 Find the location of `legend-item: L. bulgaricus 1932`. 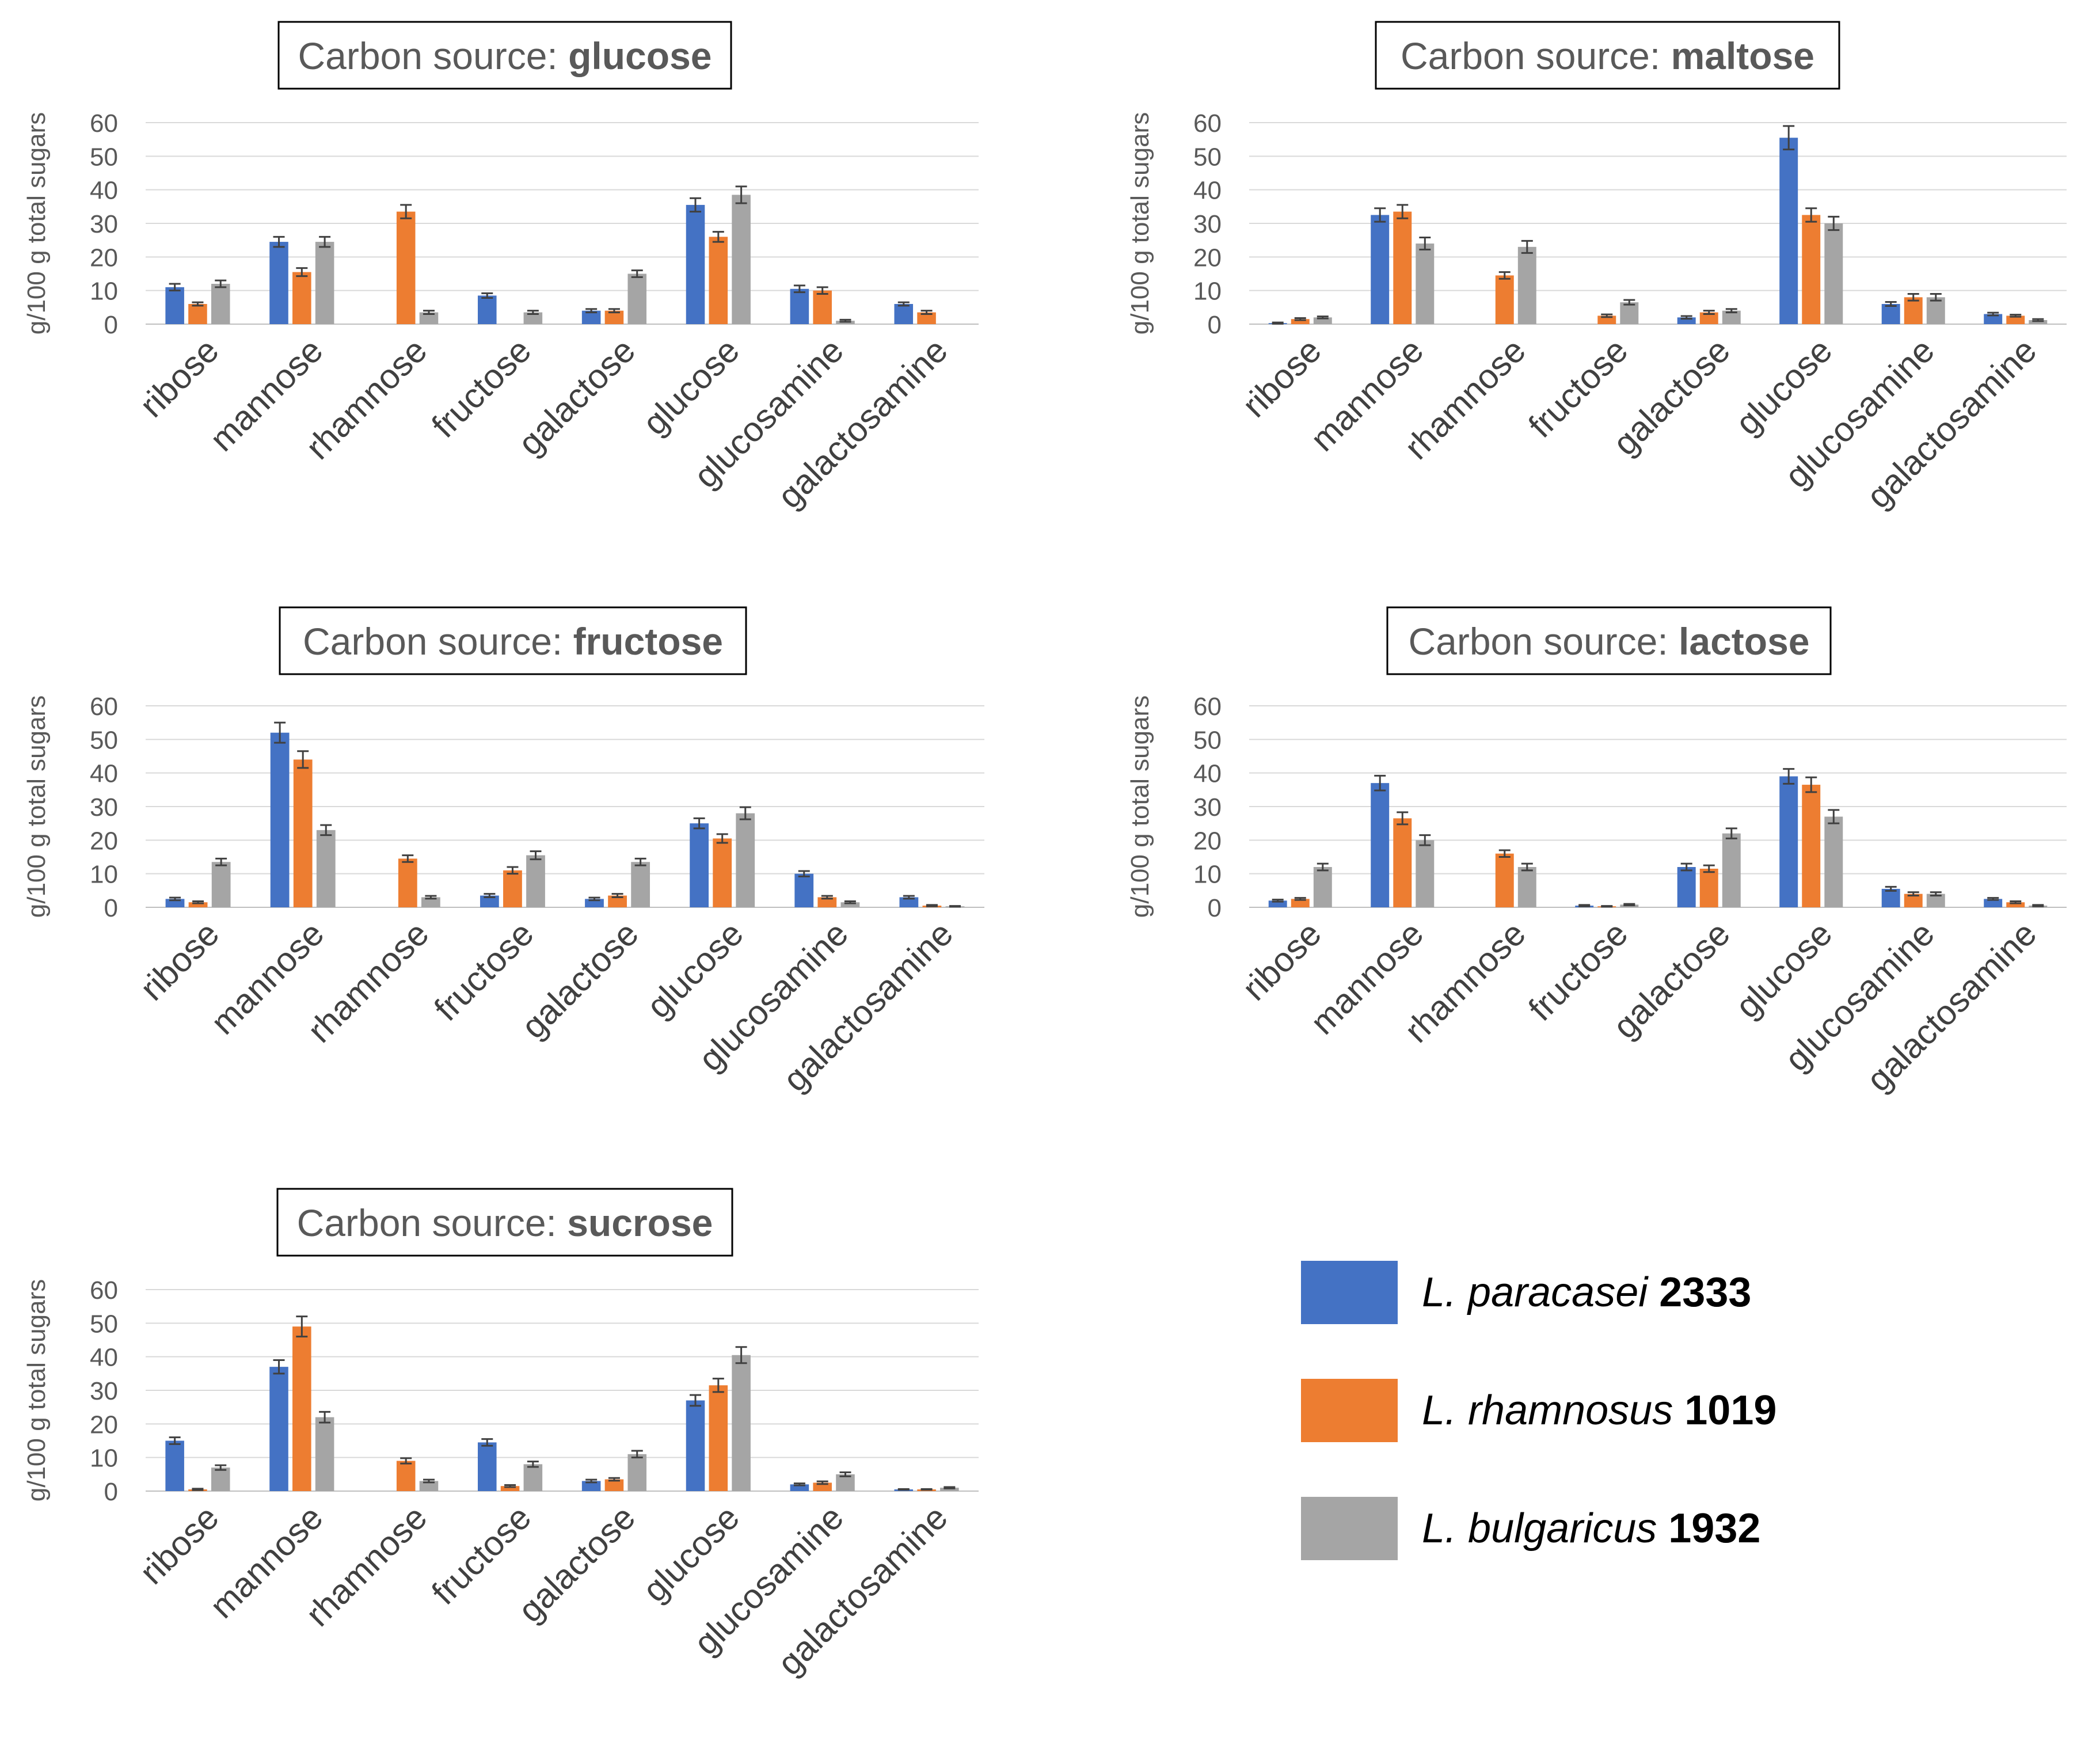

legend-item: L. bulgaricus 1932 is located at coordinates (1589, 1528).